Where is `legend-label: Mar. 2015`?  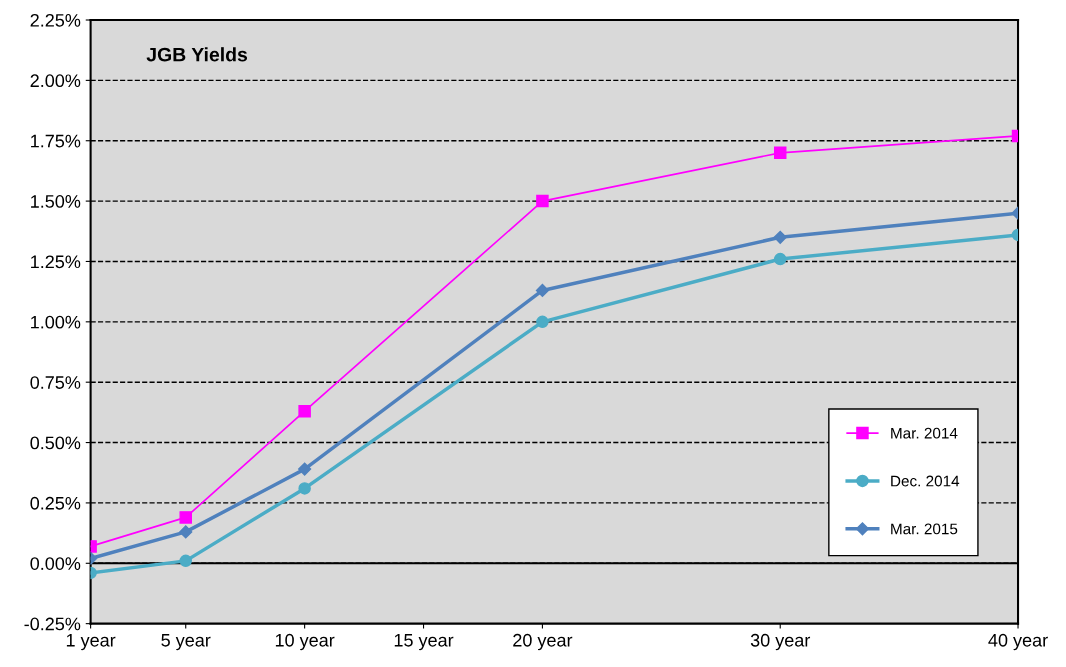 legend-label: Mar. 2015 is located at coordinates (924, 529).